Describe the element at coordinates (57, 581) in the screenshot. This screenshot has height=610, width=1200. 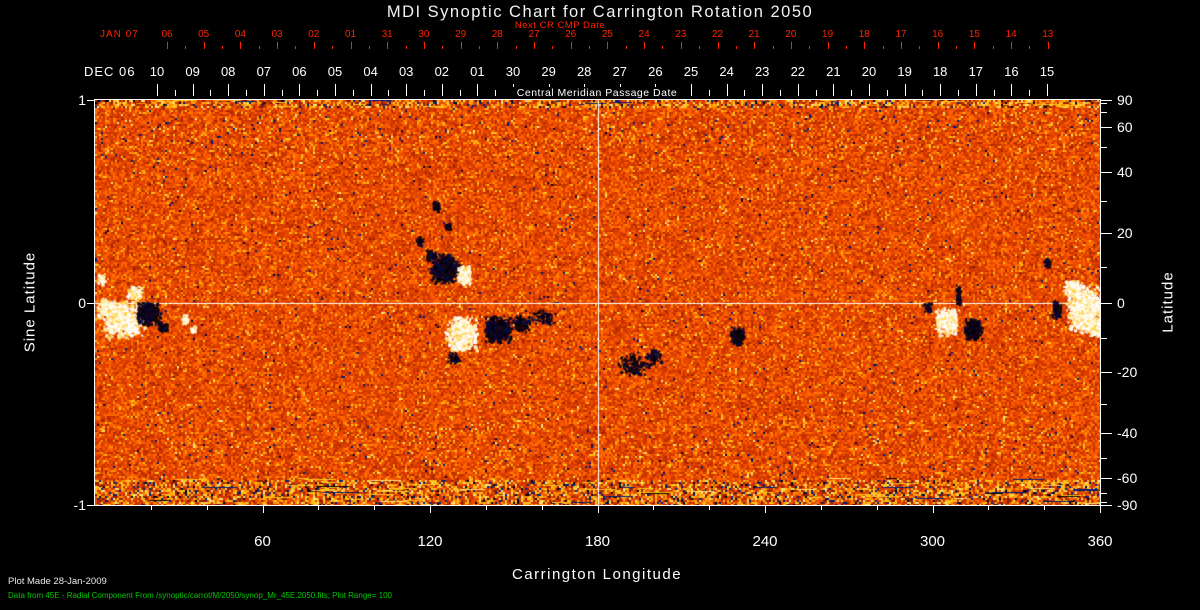
I see `plot-made-note: Plot Made 28-Jan-2009` at that location.